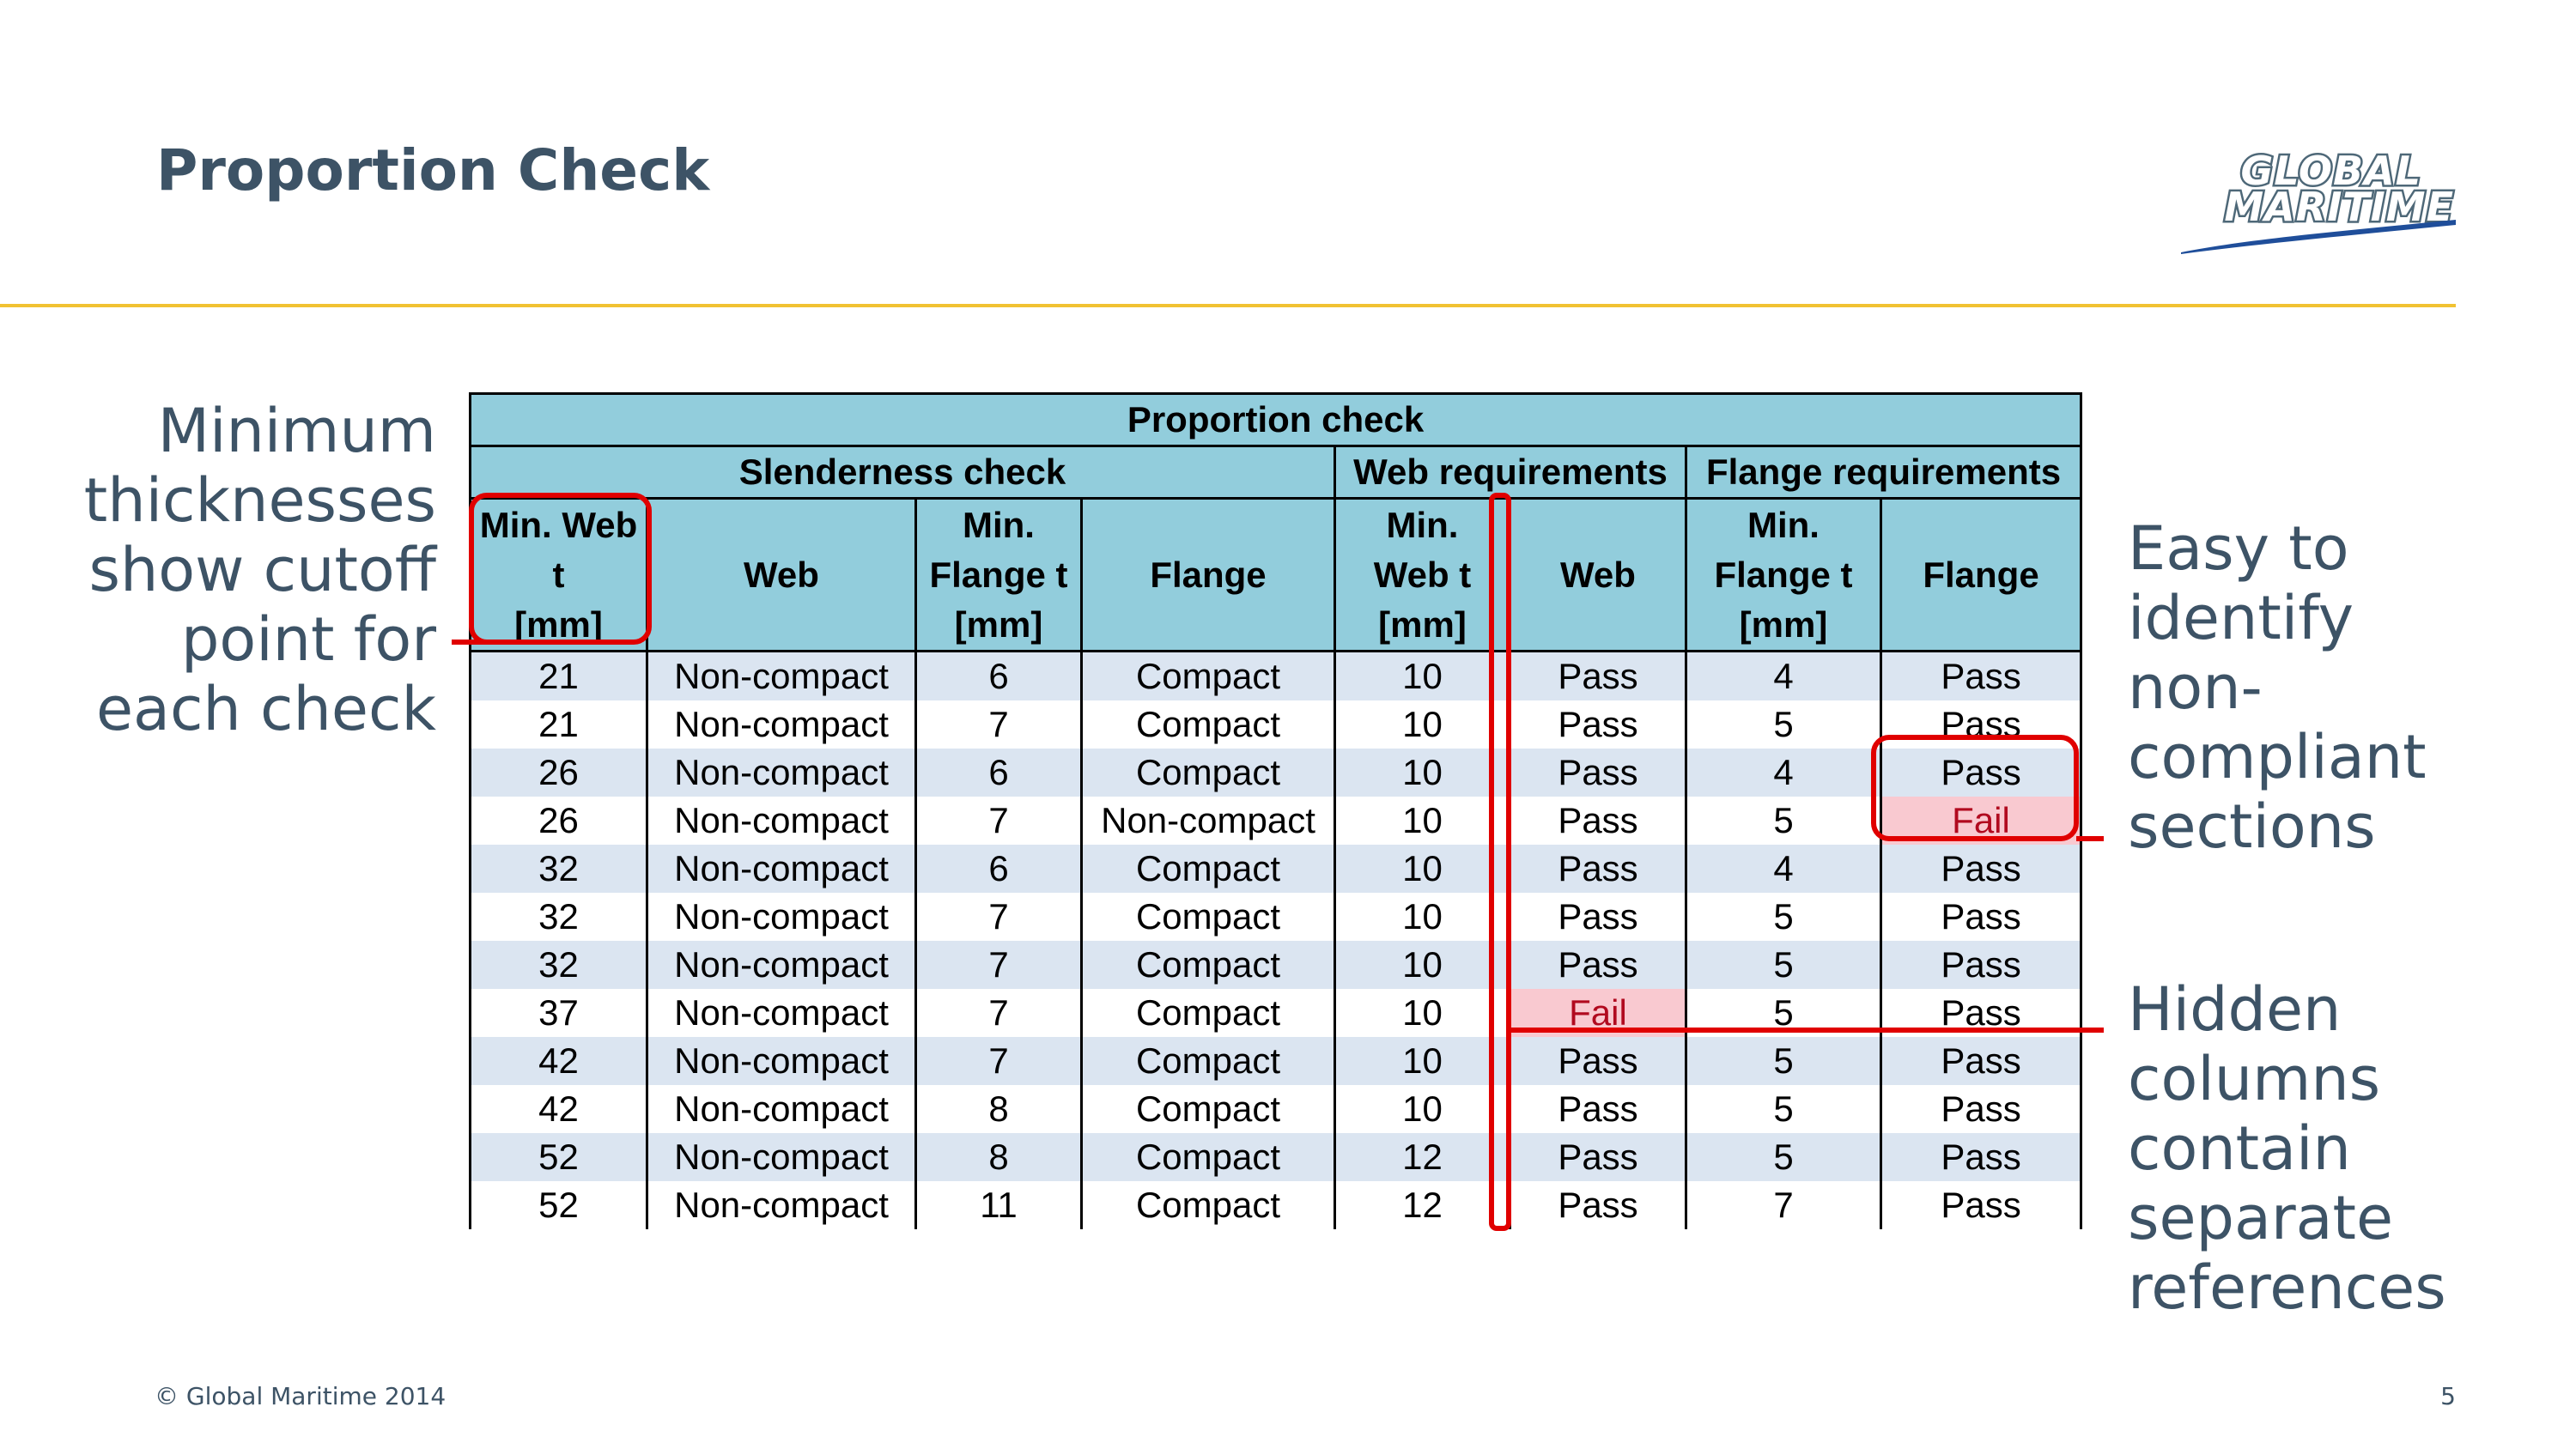  I want to click on group-header-web-requirements: Web requirements, so click(1510, 472).